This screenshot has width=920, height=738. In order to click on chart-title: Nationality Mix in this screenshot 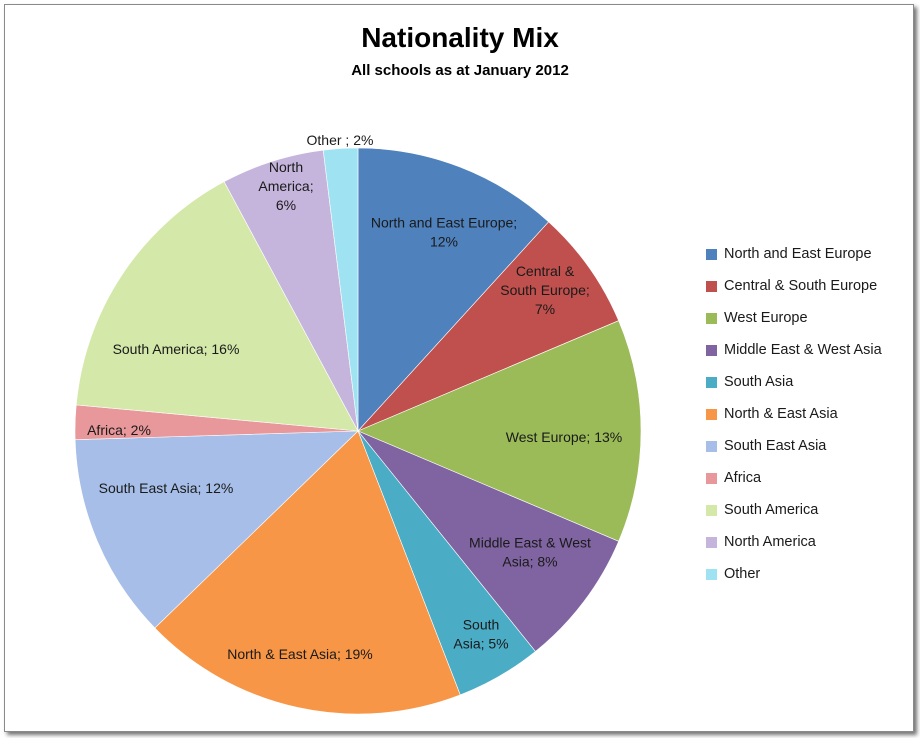, I will do `click(460, 37)`.